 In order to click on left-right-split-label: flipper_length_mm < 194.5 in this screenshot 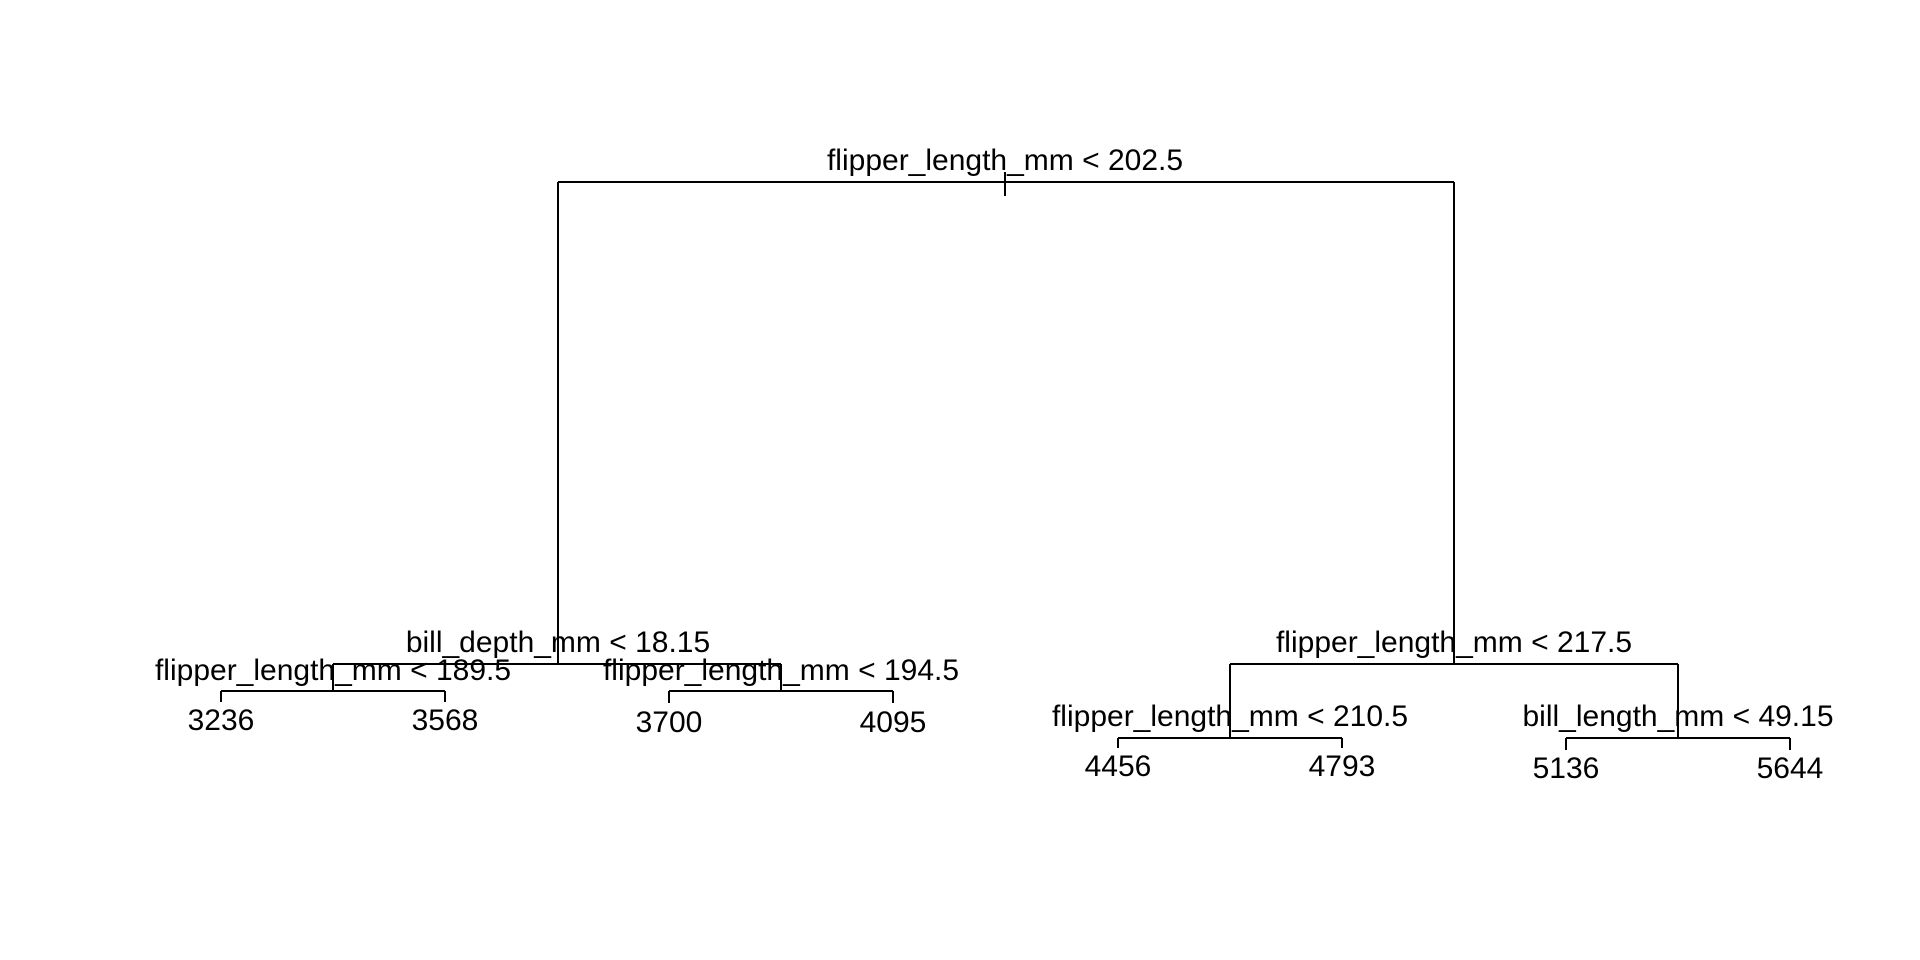, I will do `click(781, 670)`.